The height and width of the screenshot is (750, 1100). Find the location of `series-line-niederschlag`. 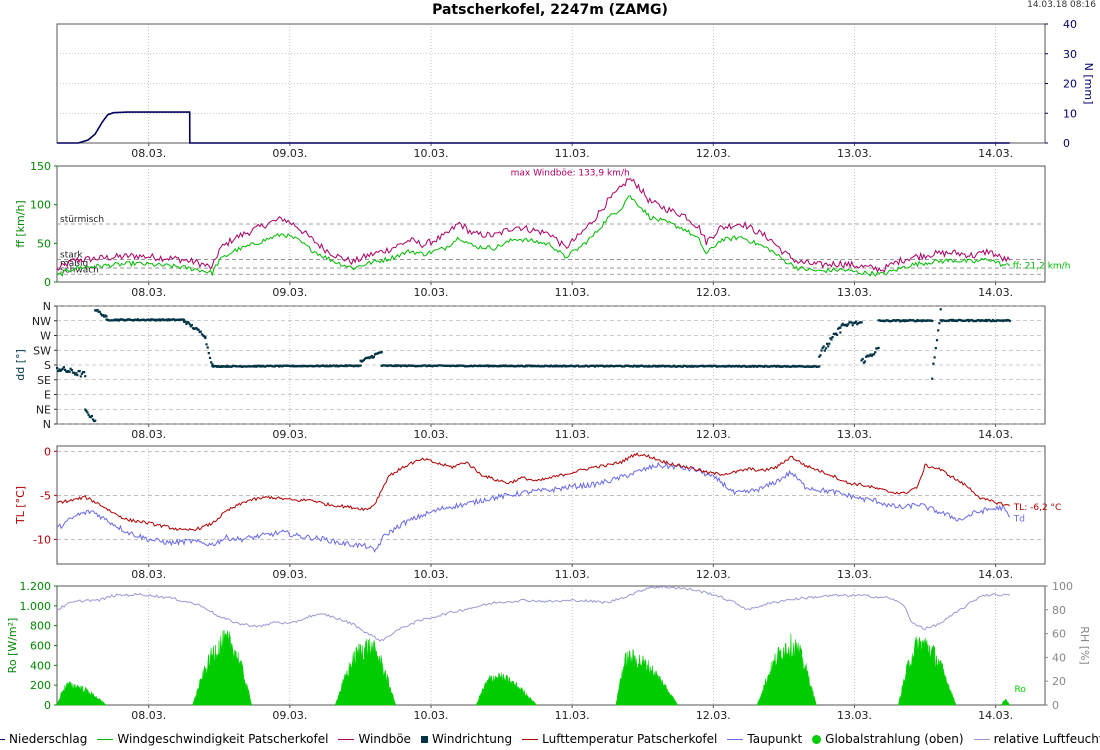

series-line-niederschlag is located at coordinates (533, 127).